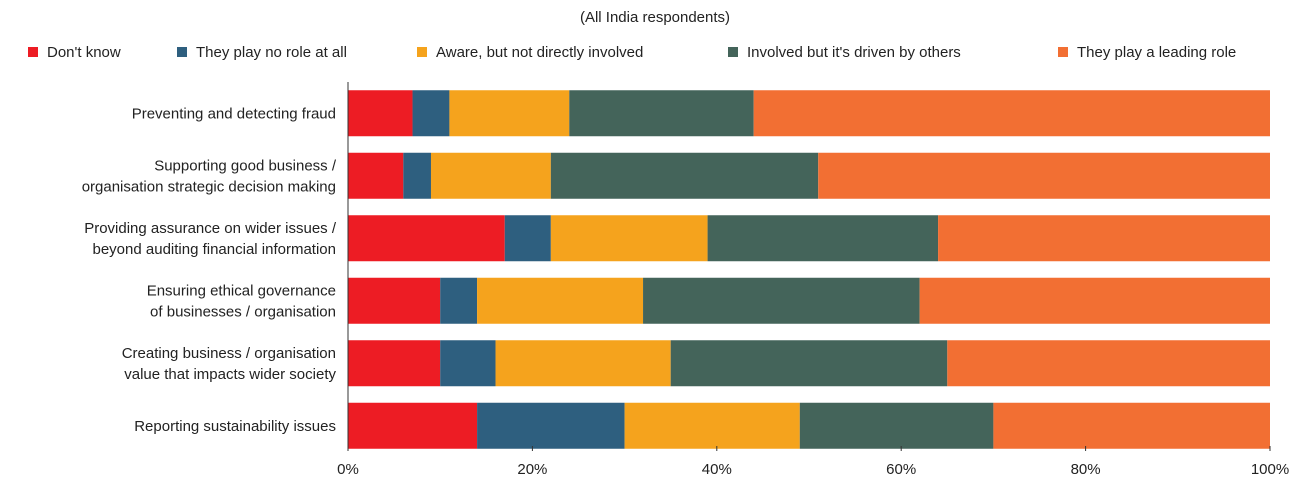 Image resolution: width=1310 pixels, height=488 pixels. Describe the element at coordinates (210, 228) in the screenshot. I see `category-label: Providing assurance on wider issues /` at that location.